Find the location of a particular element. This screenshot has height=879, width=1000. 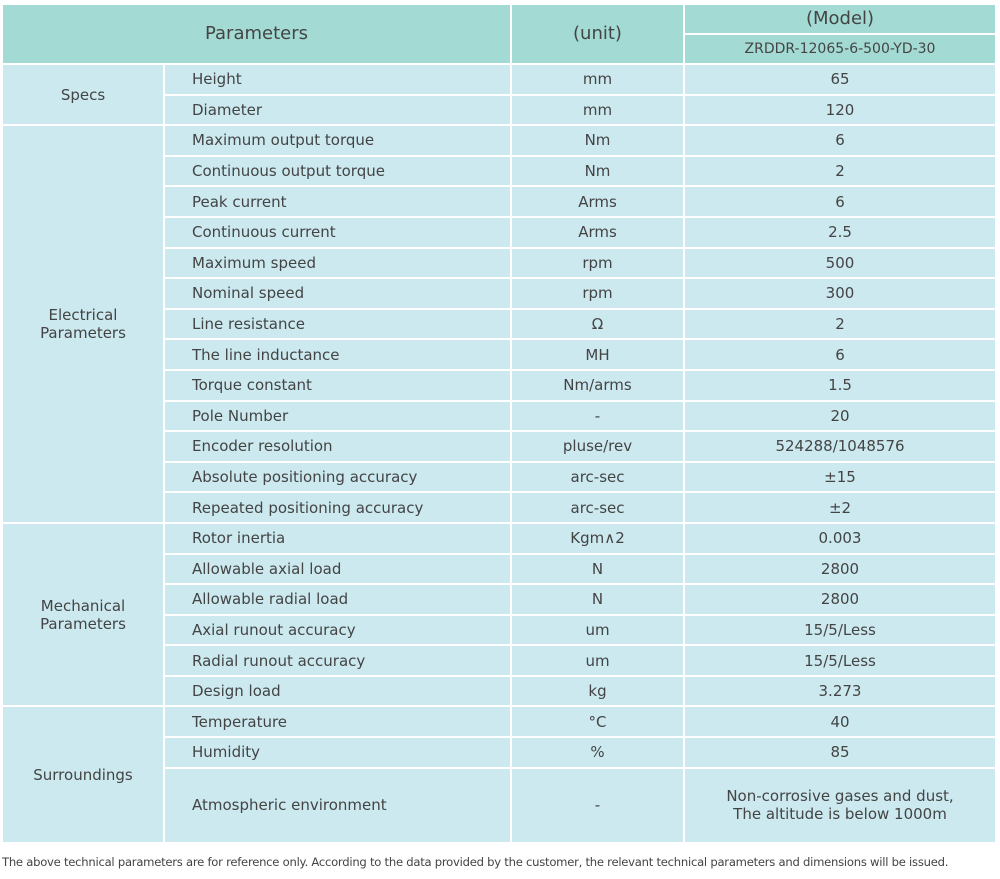

param-cell: Design load is located at coordinates (338, 692).